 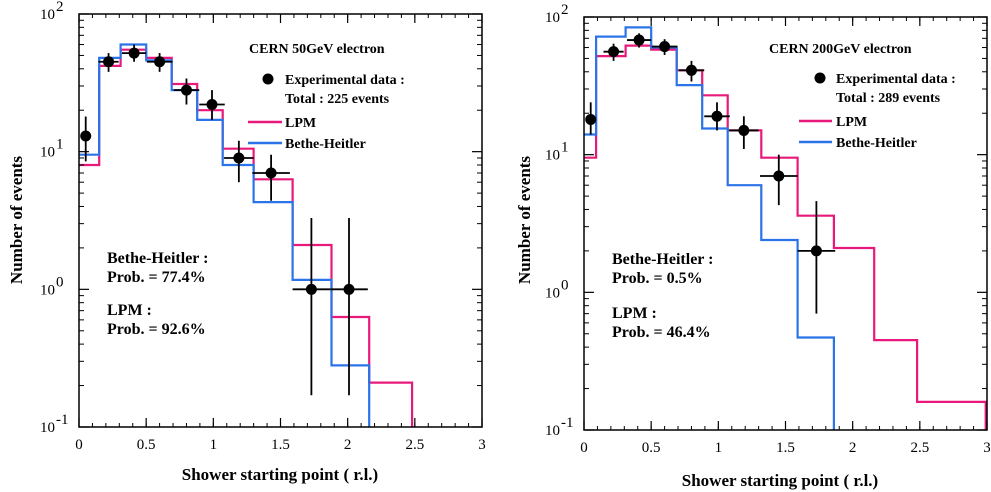 What do you see at coordinates (156, 277) in the screenshot?
I see `stat-bh-prob: Prob. = 77.4%` at bounding box center [156, 277].